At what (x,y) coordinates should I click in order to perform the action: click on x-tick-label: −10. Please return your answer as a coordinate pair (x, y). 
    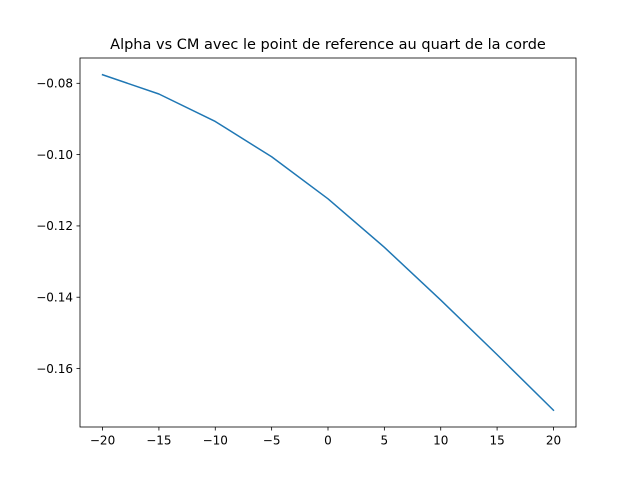
    Looking at the image, I should click on (215, 441).